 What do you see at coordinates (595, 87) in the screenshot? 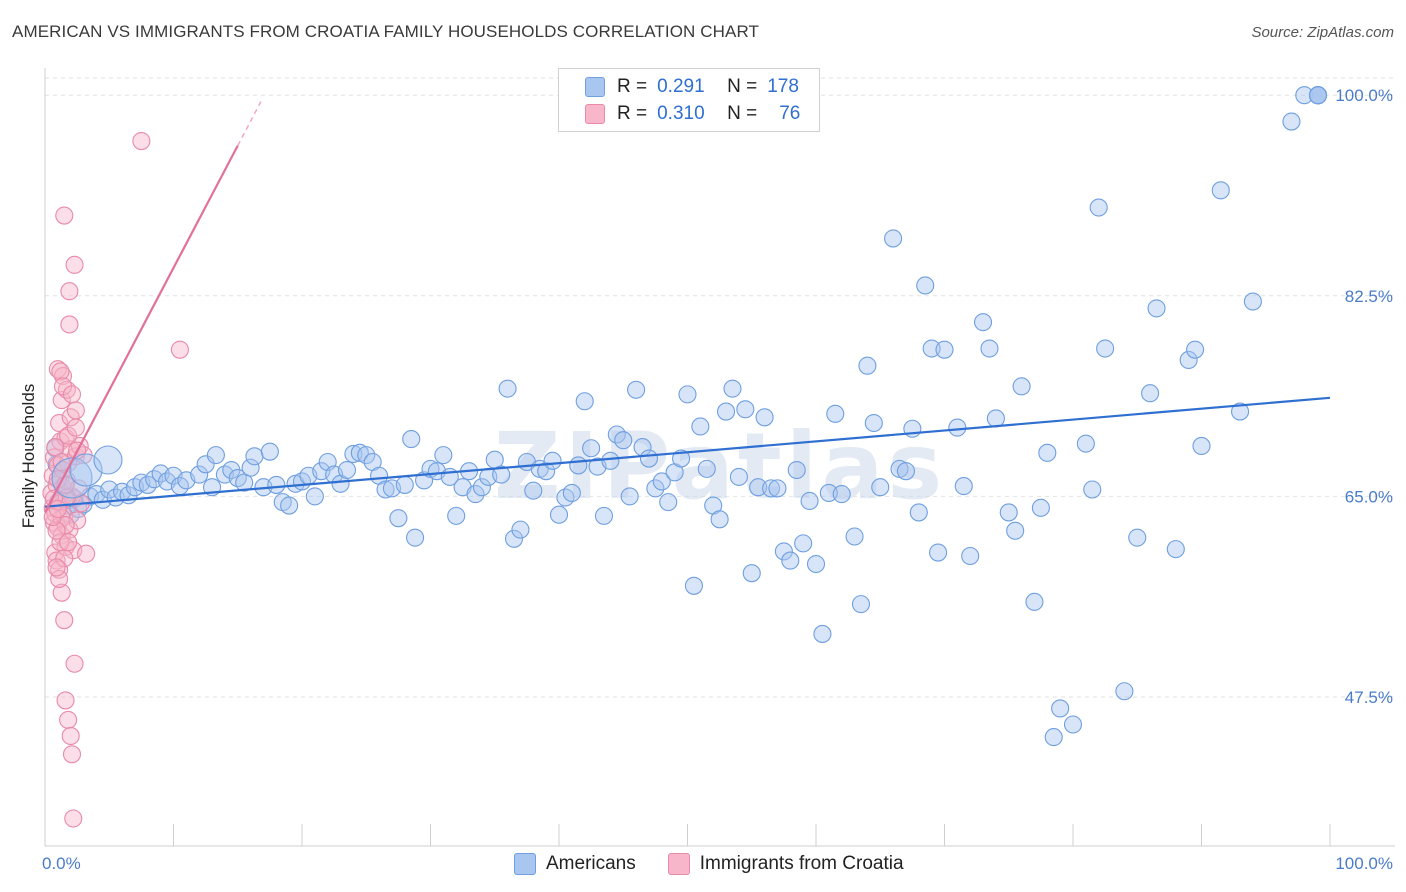
I see `legend-swatch-americans` at bounding box center [595, 87].